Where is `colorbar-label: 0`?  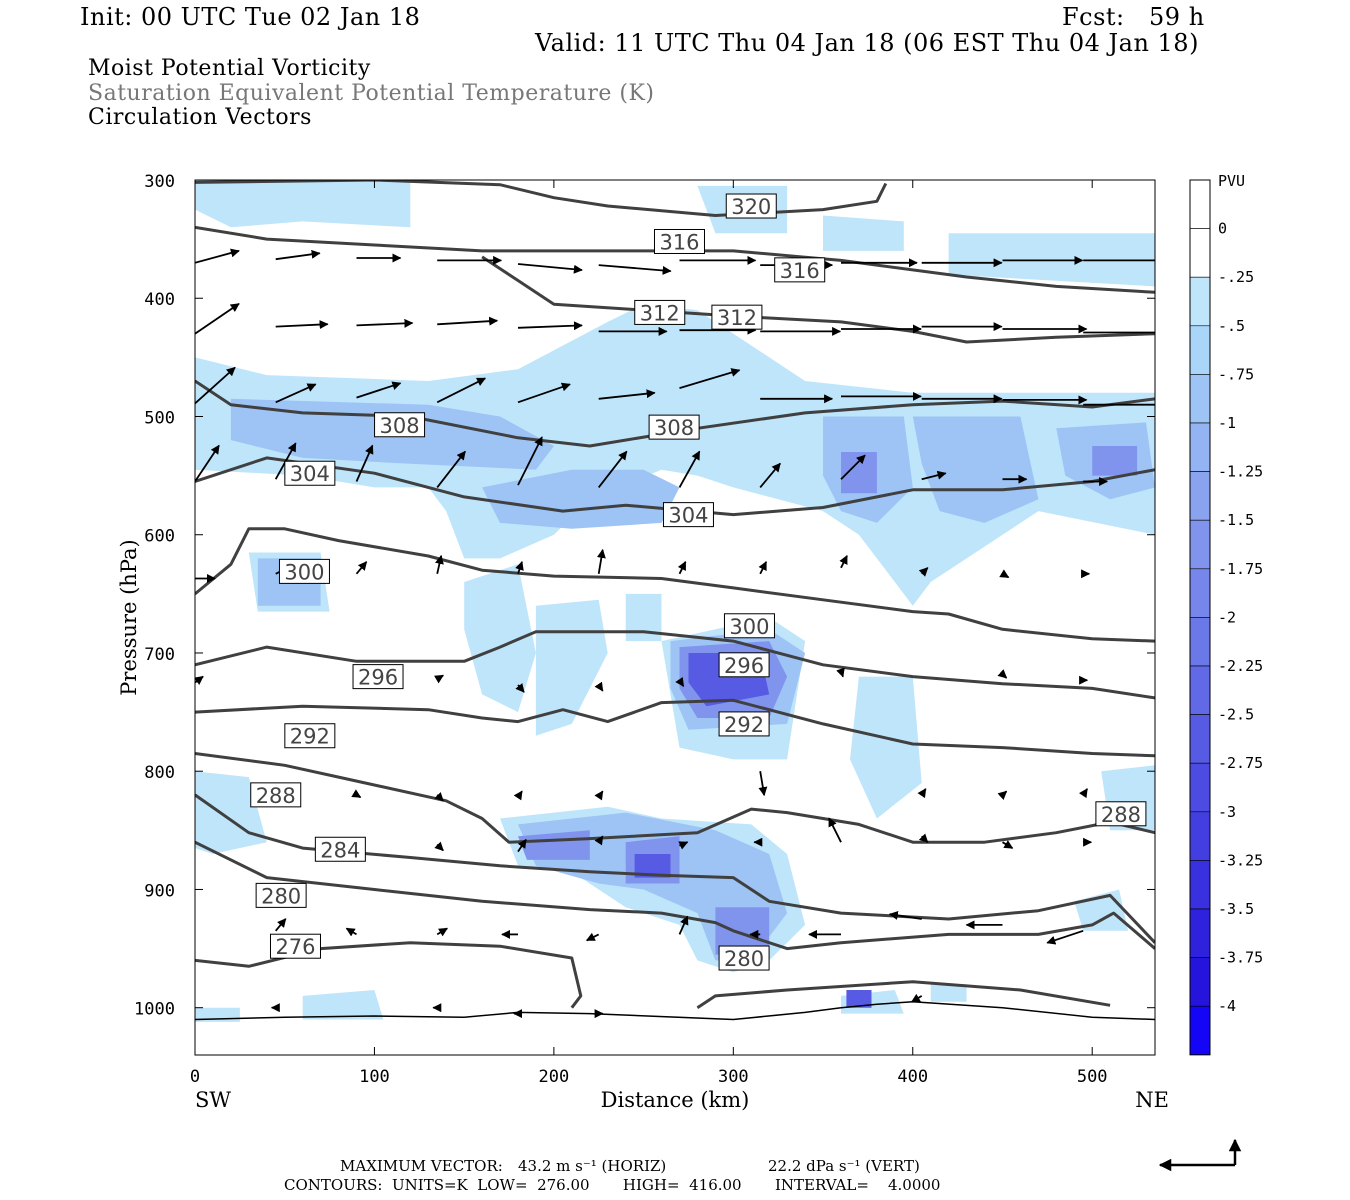
colorbar-label: 0 is located at coordinates (1222, 229).